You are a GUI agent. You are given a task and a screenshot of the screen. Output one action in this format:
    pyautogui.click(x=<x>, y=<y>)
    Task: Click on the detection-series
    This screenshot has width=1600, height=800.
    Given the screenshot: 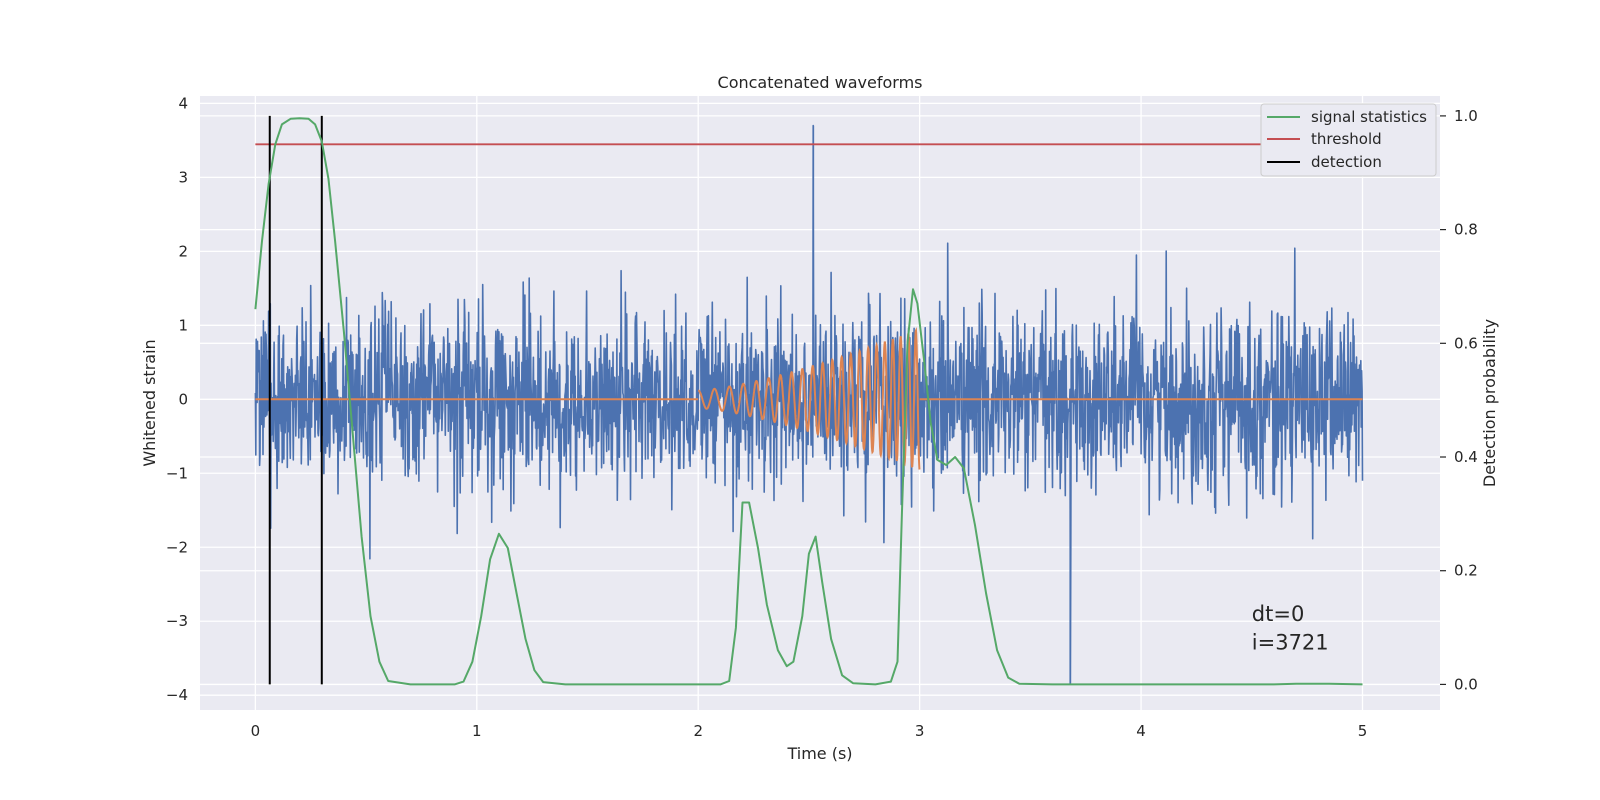 What is the action you would take?
    pyautogui.click(x=295, y=400)
    